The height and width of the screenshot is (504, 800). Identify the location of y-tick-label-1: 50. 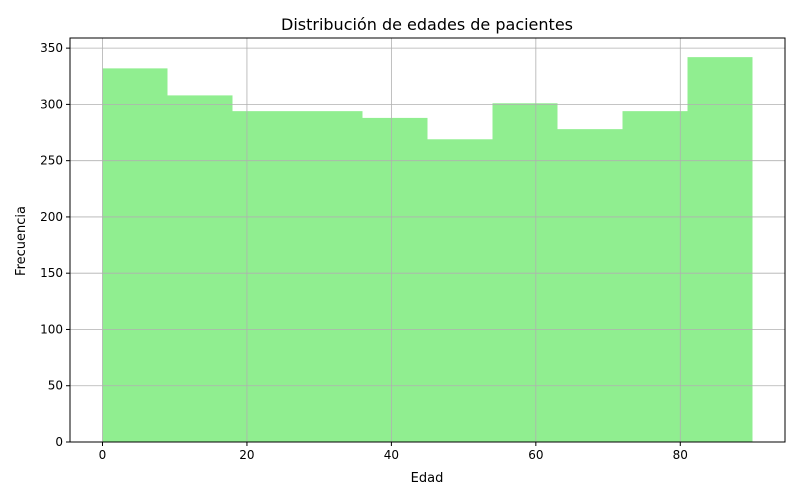
(55, 386).